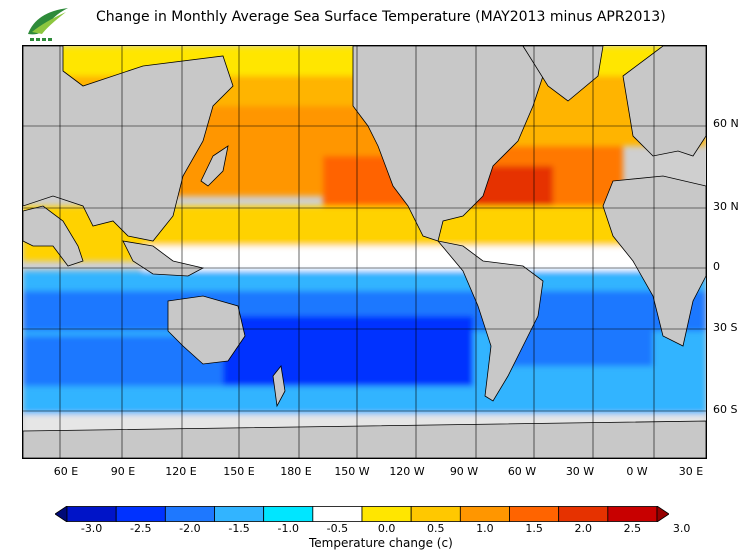  I want to click on lon-label-90w: 90 W, so click(464, 471).